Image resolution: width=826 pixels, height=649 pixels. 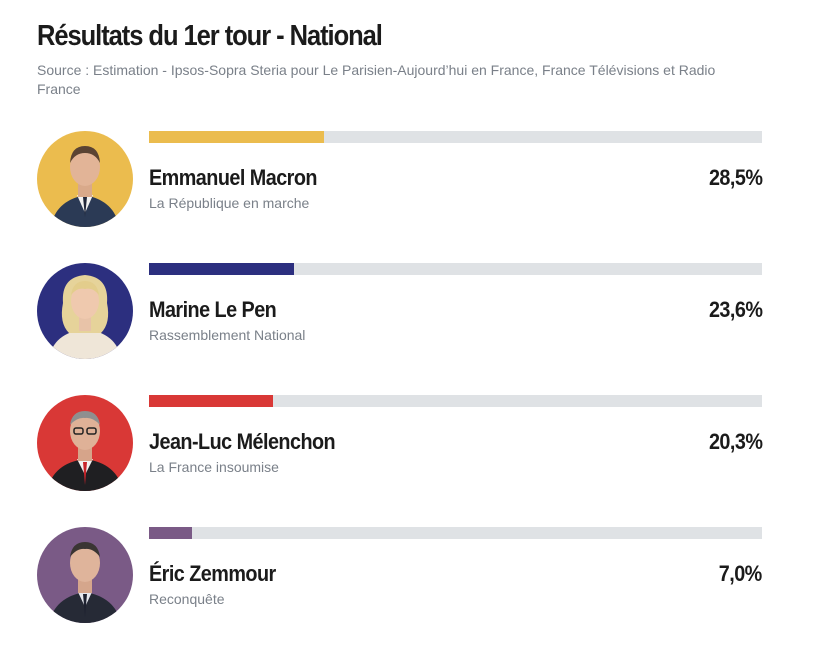 What do you see at coordinates (187, 599) in the screenshot?
I see `candidate-party: Reconquête` at bounding box center [187, 599].